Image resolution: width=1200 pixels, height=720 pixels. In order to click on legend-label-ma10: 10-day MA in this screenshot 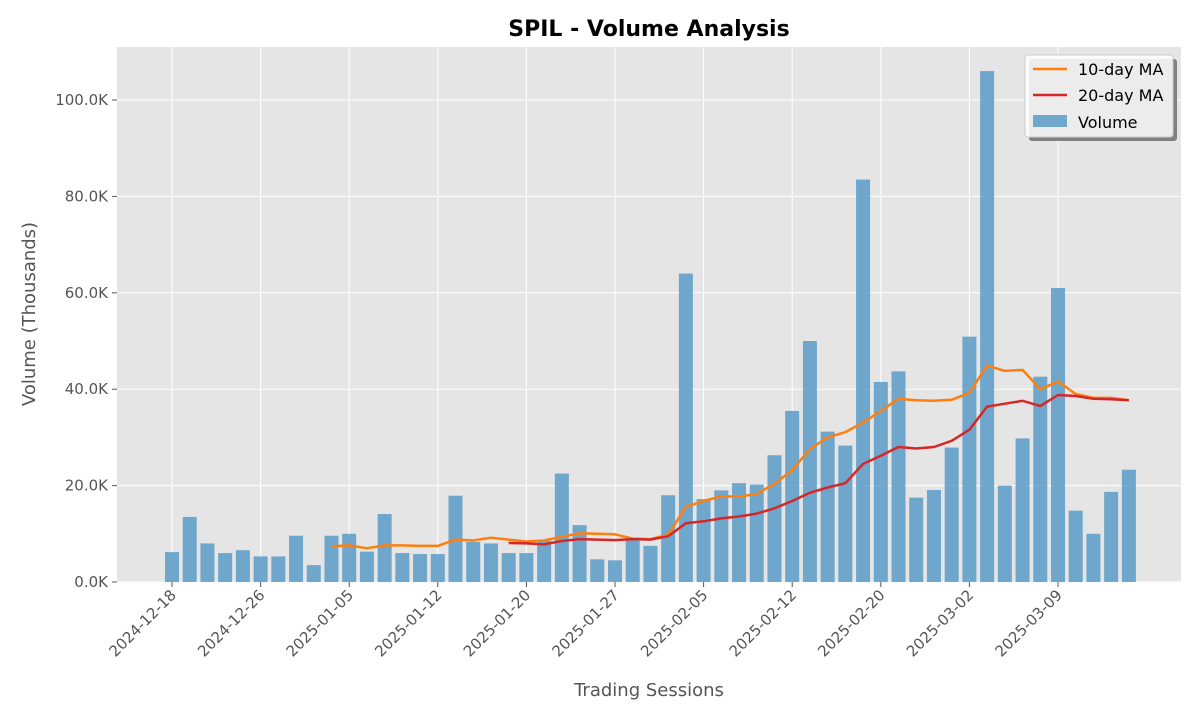, I will do `click(1120, 69)`.